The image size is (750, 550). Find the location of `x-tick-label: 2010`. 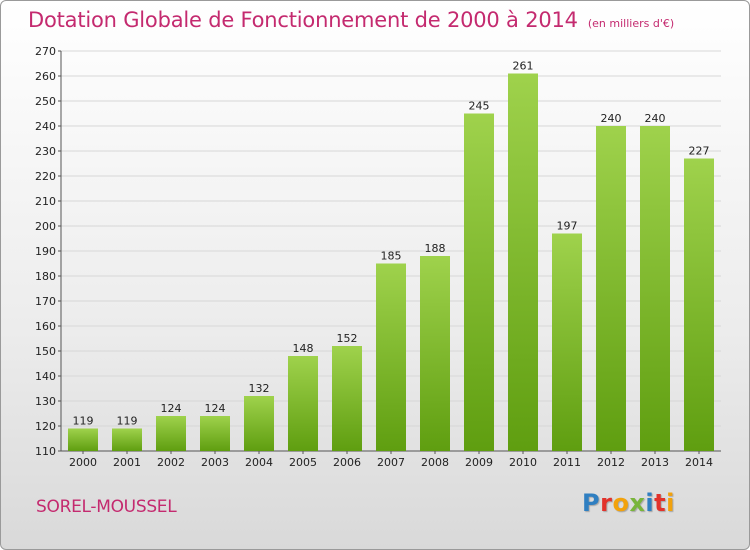

x-tick-label: 2010 is located at coordinates (523, 462).